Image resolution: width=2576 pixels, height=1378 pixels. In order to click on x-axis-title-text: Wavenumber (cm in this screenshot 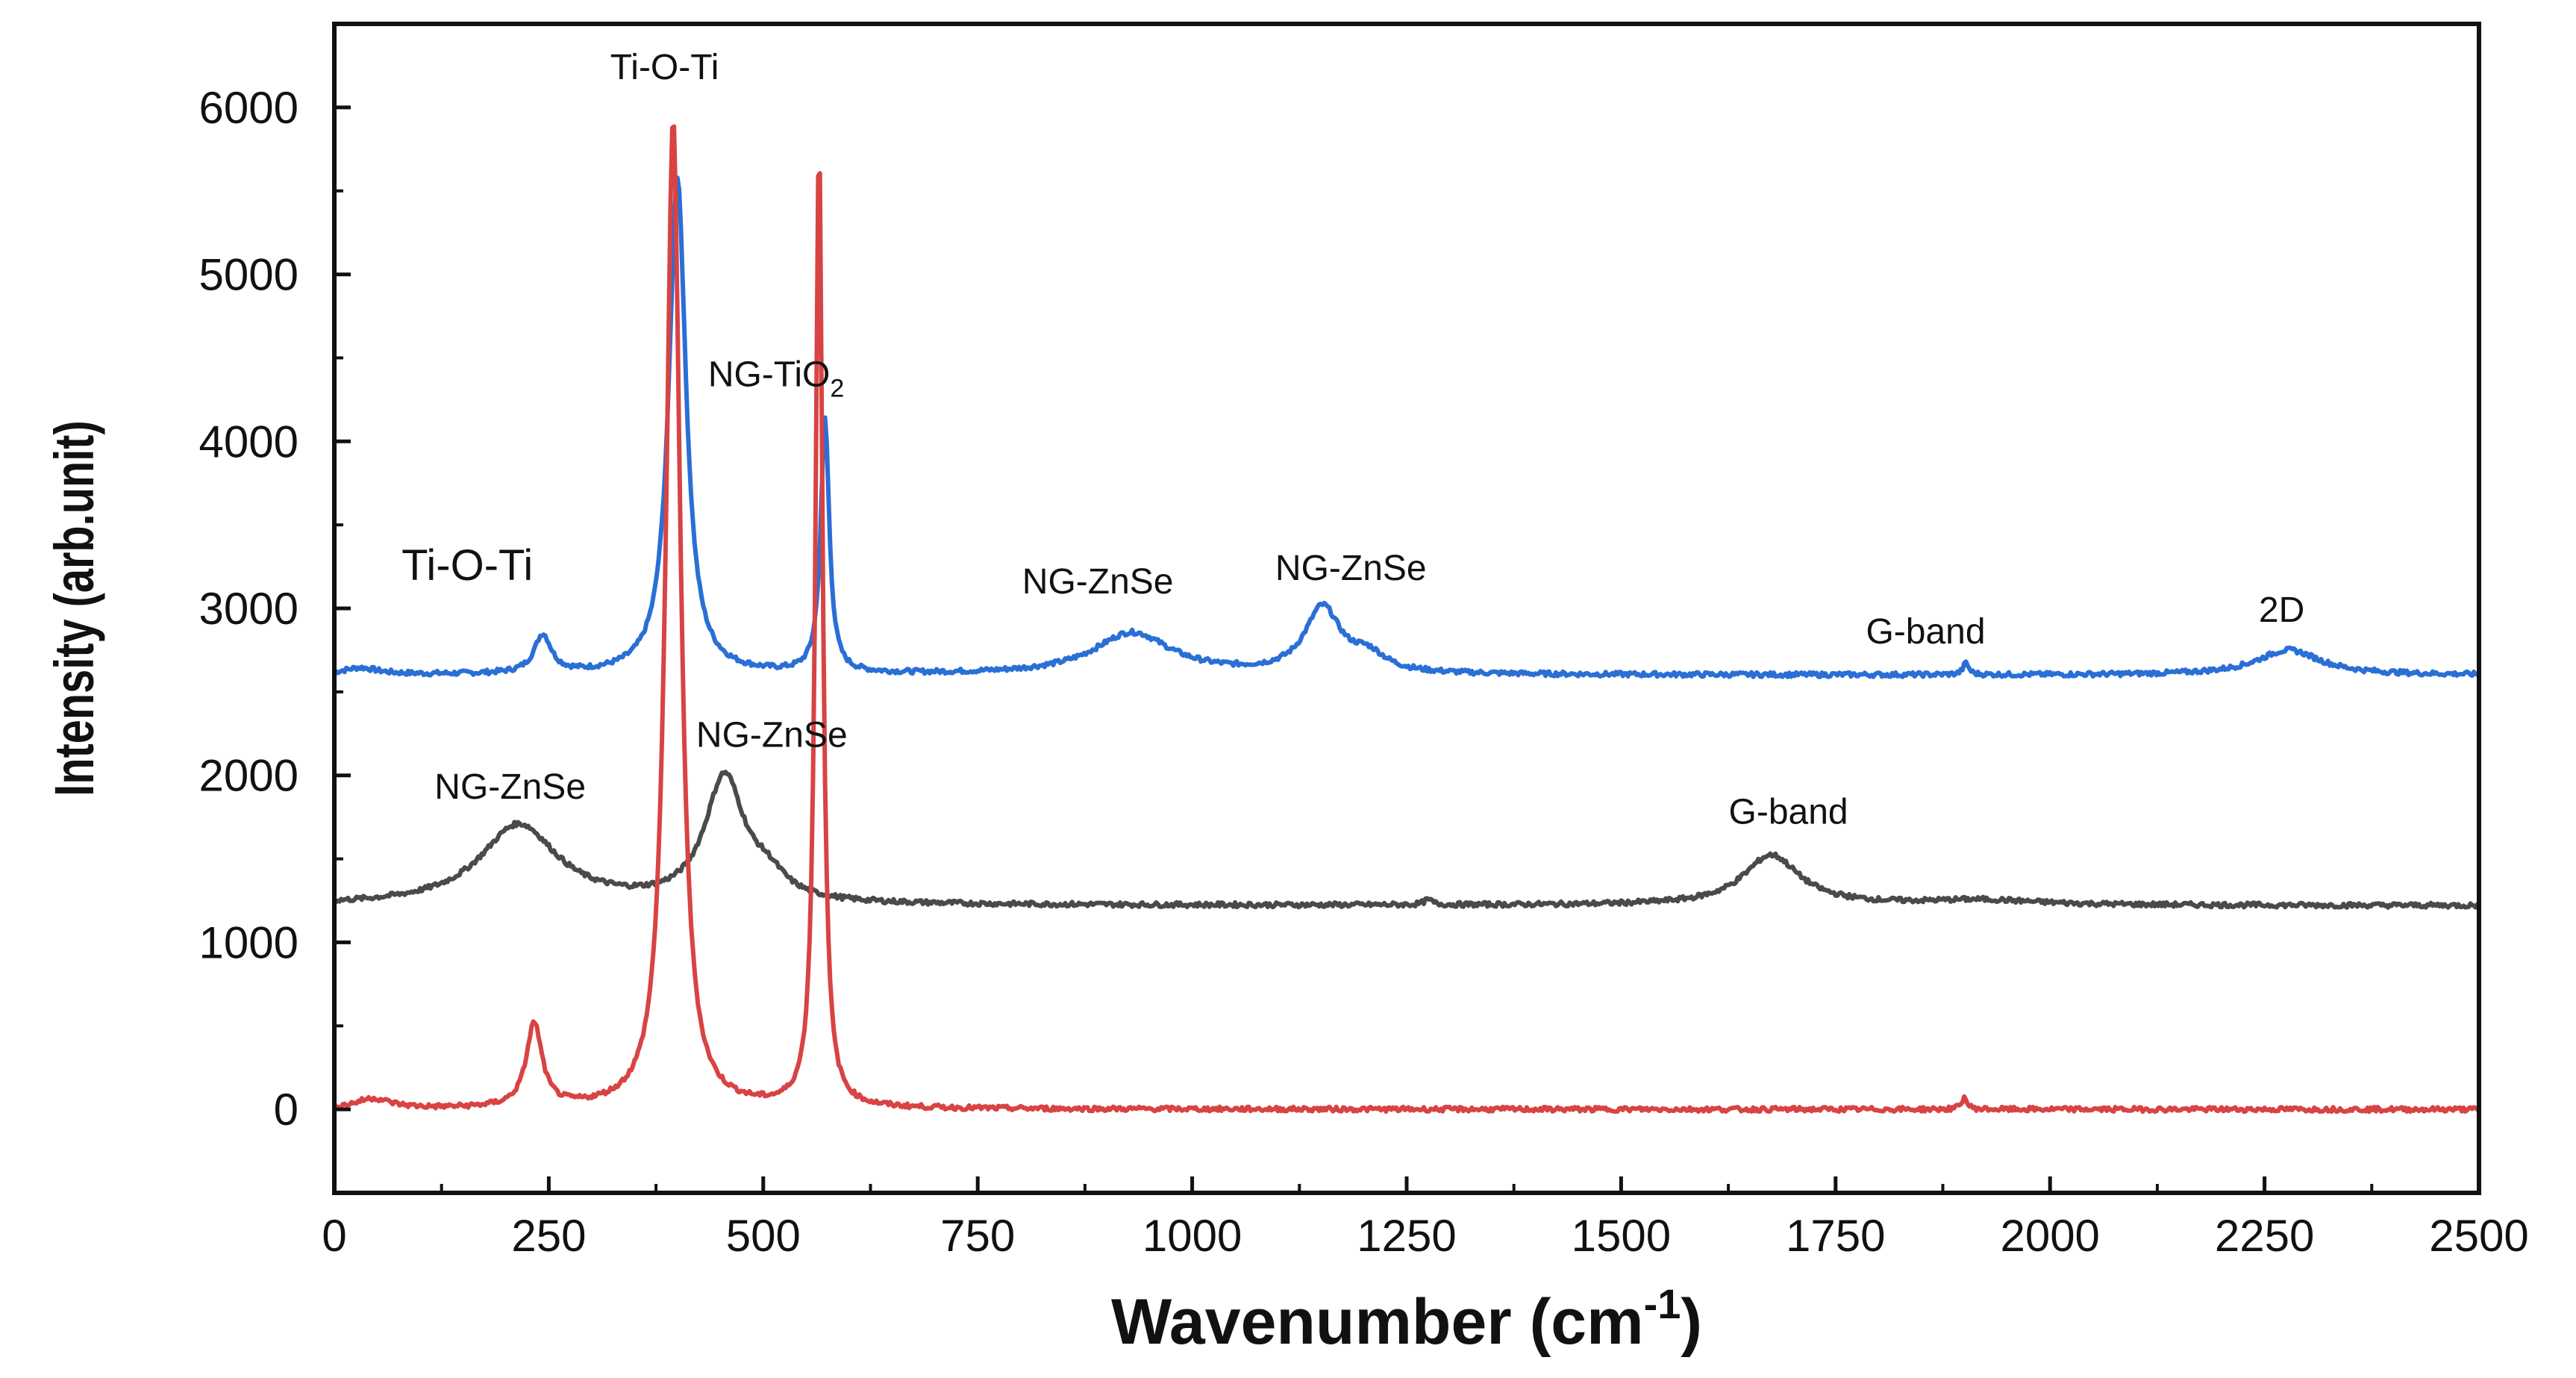, I will do `click(1377, 1322)`.